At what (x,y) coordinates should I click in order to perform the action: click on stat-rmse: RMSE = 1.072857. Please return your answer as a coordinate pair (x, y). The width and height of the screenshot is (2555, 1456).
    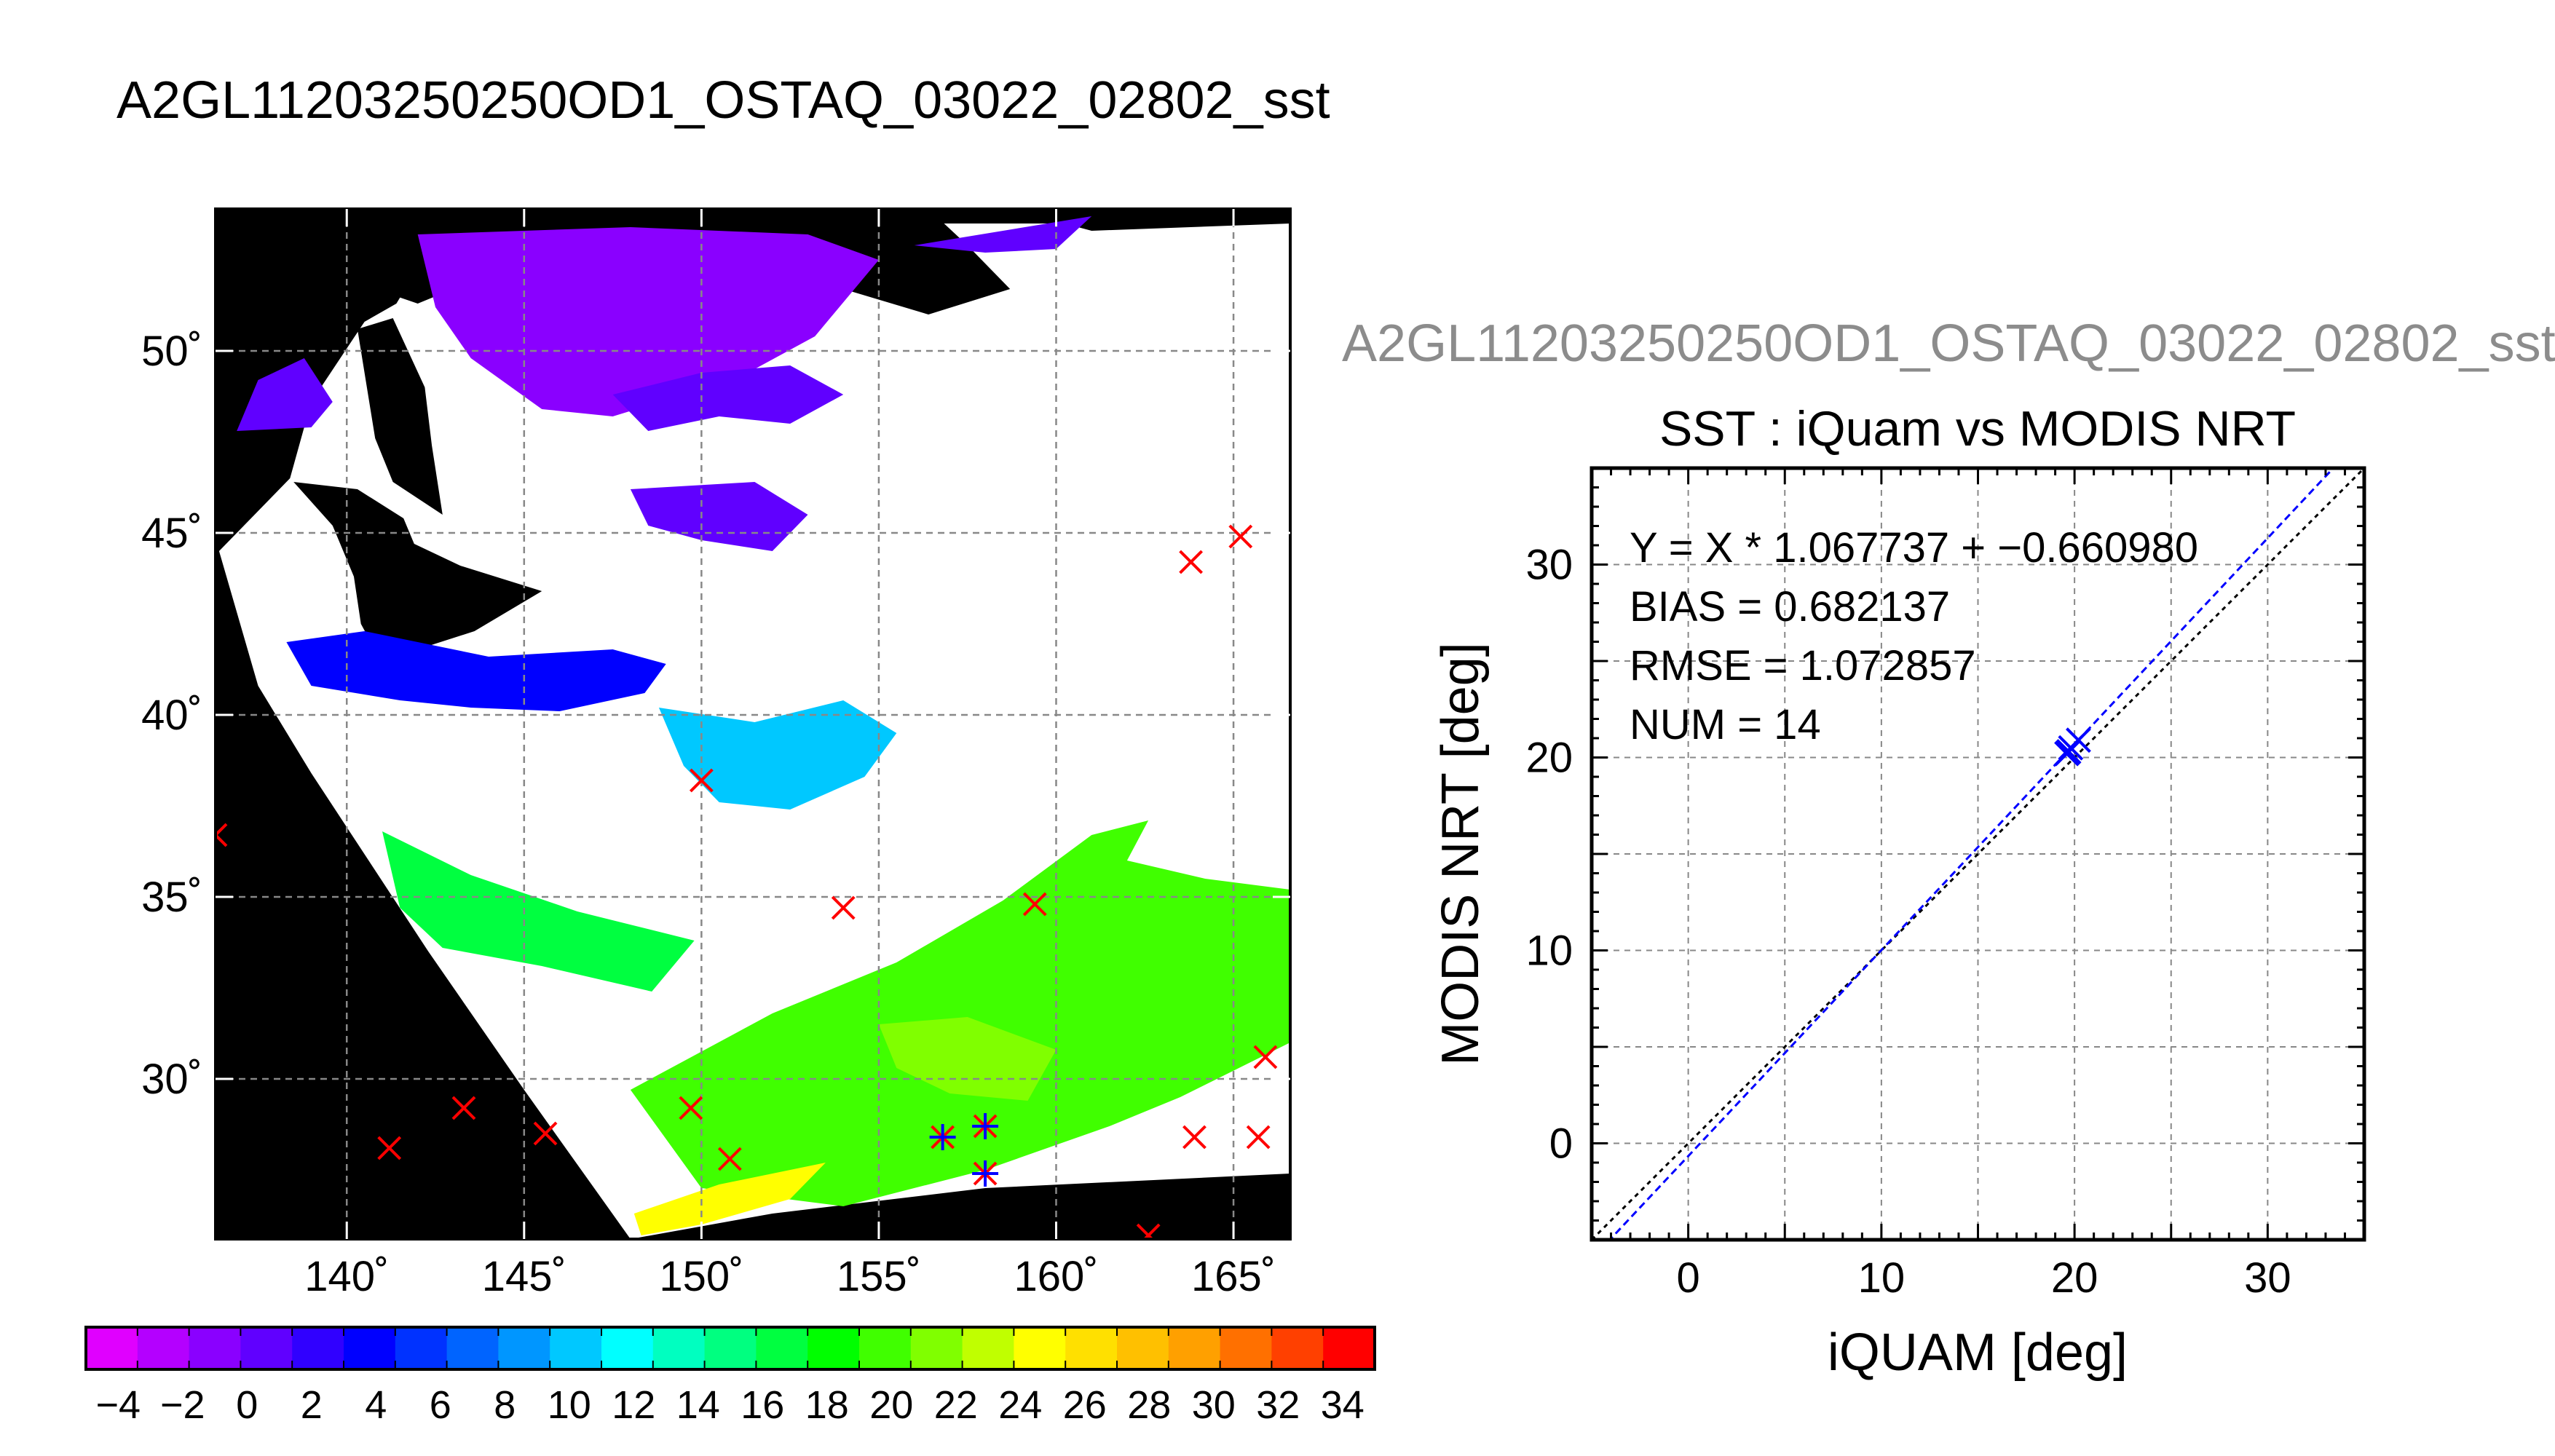
    Looking at the image, I should click on (1803, 665).